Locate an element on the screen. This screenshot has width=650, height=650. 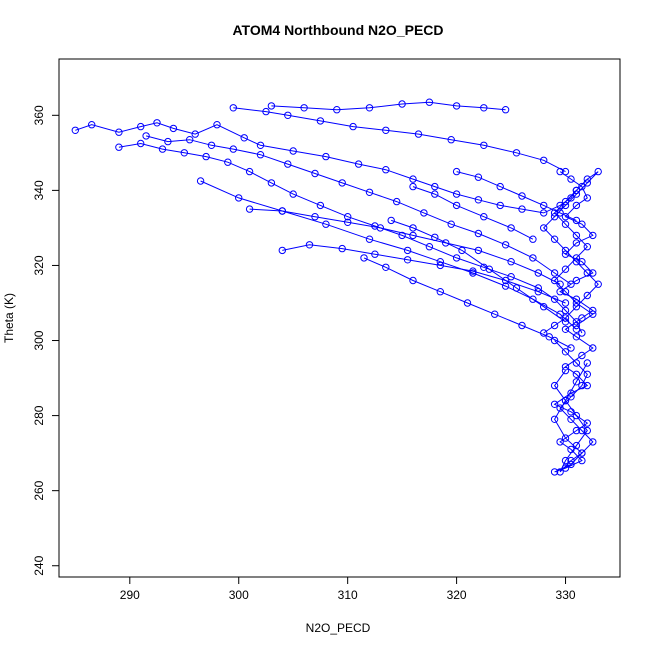
y-tick-label: 280 is located at coordinates (39, 415).